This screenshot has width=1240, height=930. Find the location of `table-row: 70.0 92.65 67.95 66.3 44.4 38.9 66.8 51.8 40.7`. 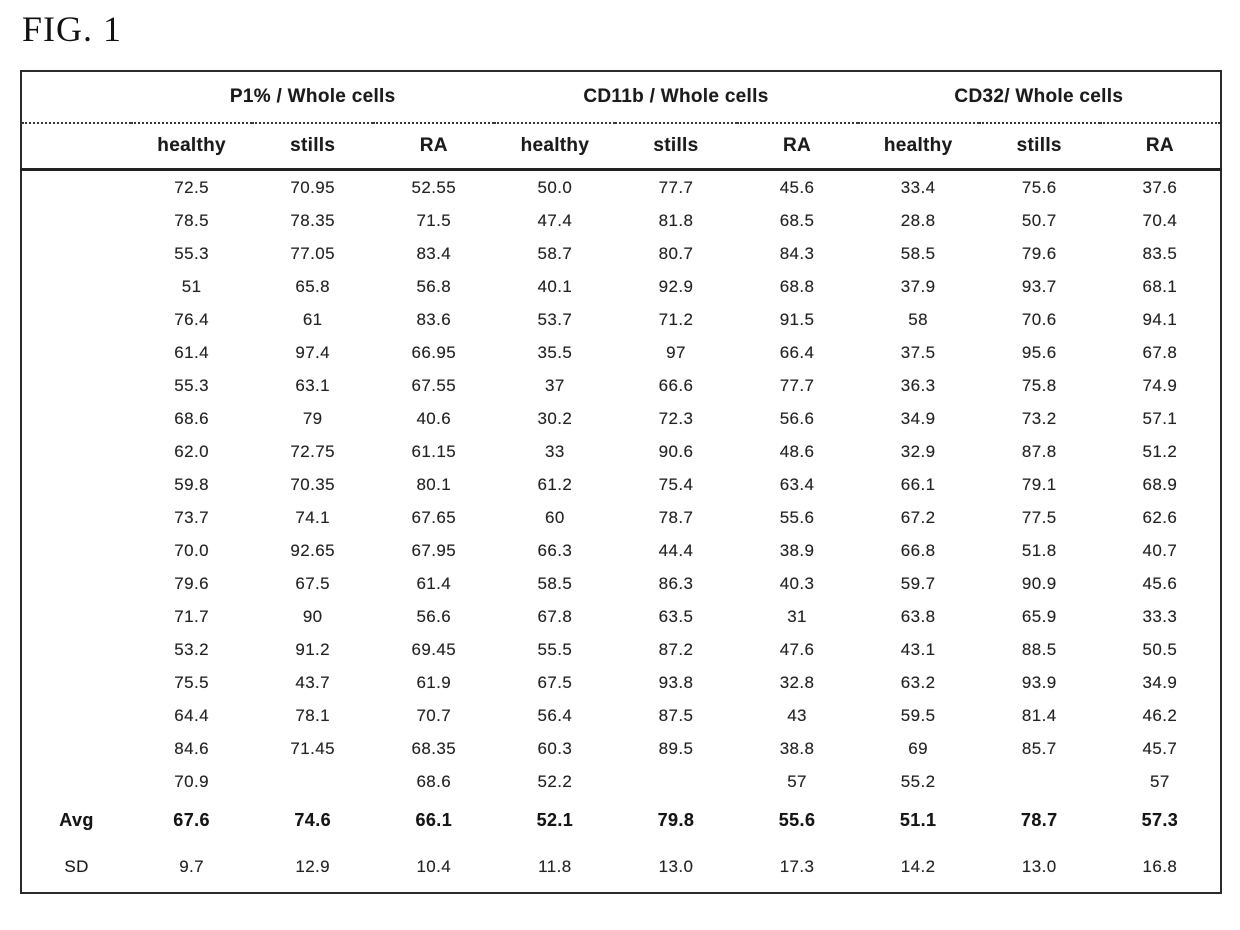

table-row: 70.0 92.65 67.95 66.3 44.4 38.9 66.8 51.8 40.7 is located at coordinates (621, 550).